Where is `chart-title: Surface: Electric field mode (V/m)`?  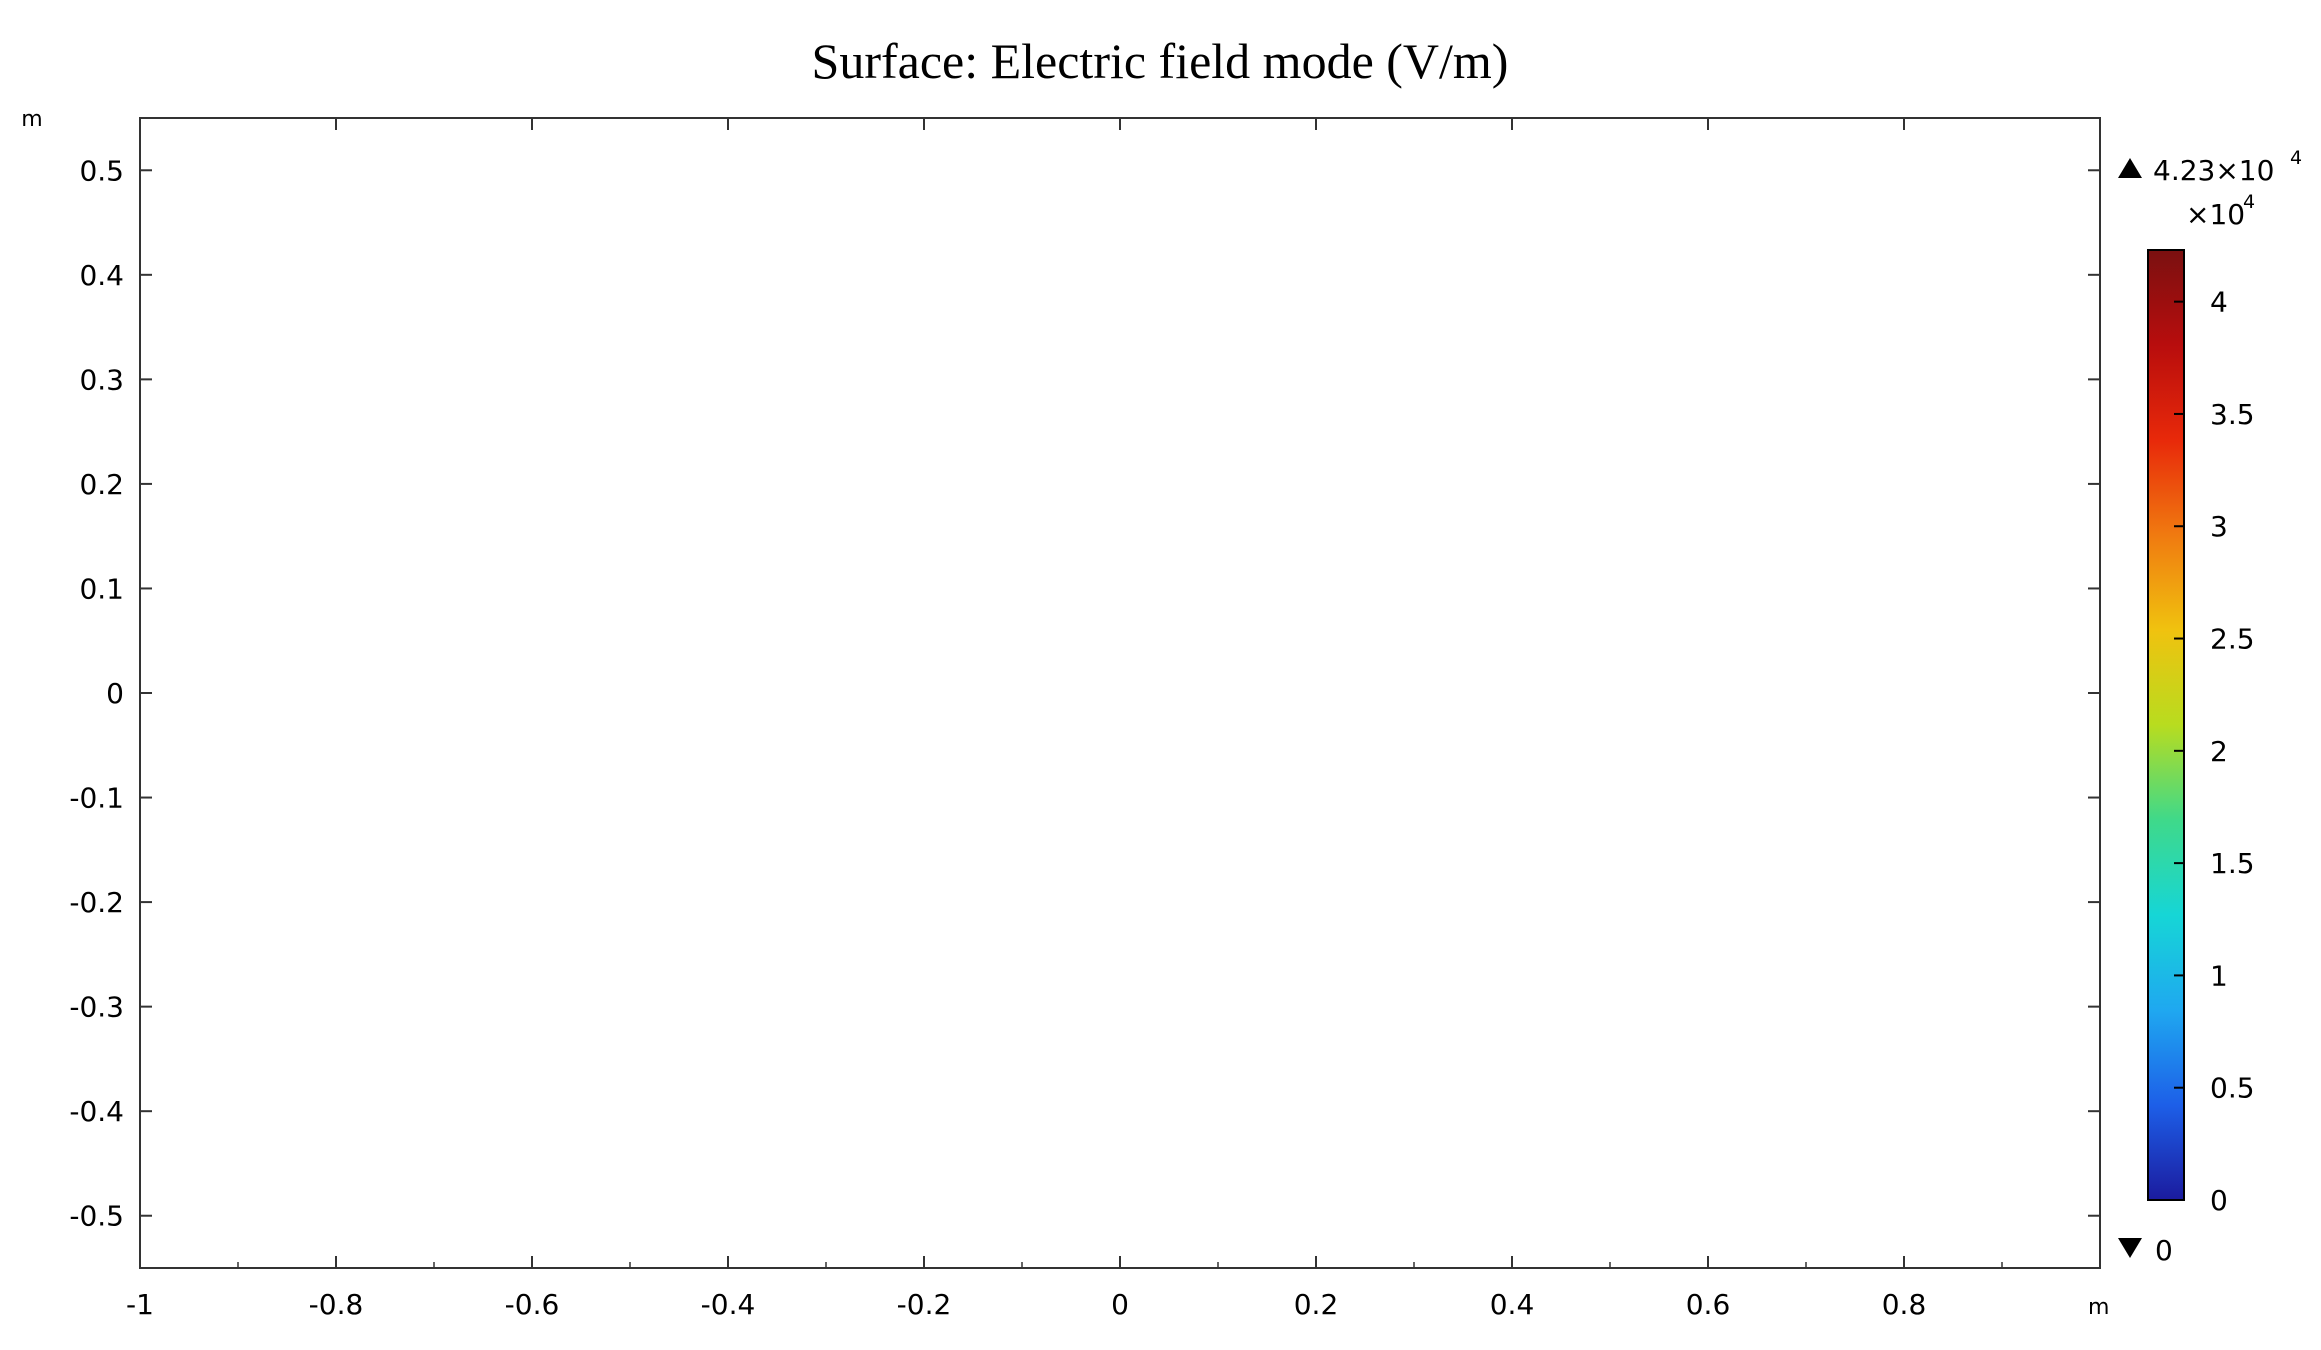 chart-title: Surface: Electric field mode (V/m) is located at coordinates (1160, 61).